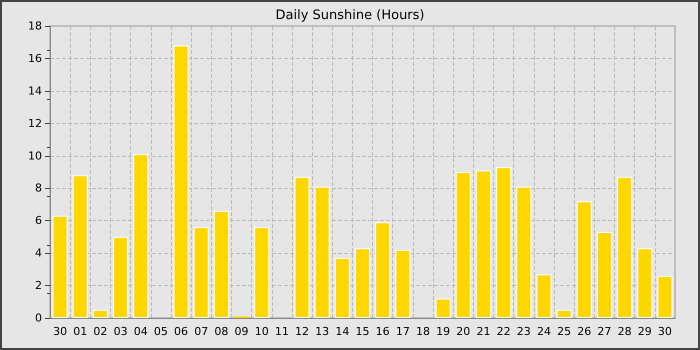 The image size is (700, 350). What do you see at coordinates (443, 331) in the screenshot?
I see `x-tick-label: 19` at bounding box center [443, 331].